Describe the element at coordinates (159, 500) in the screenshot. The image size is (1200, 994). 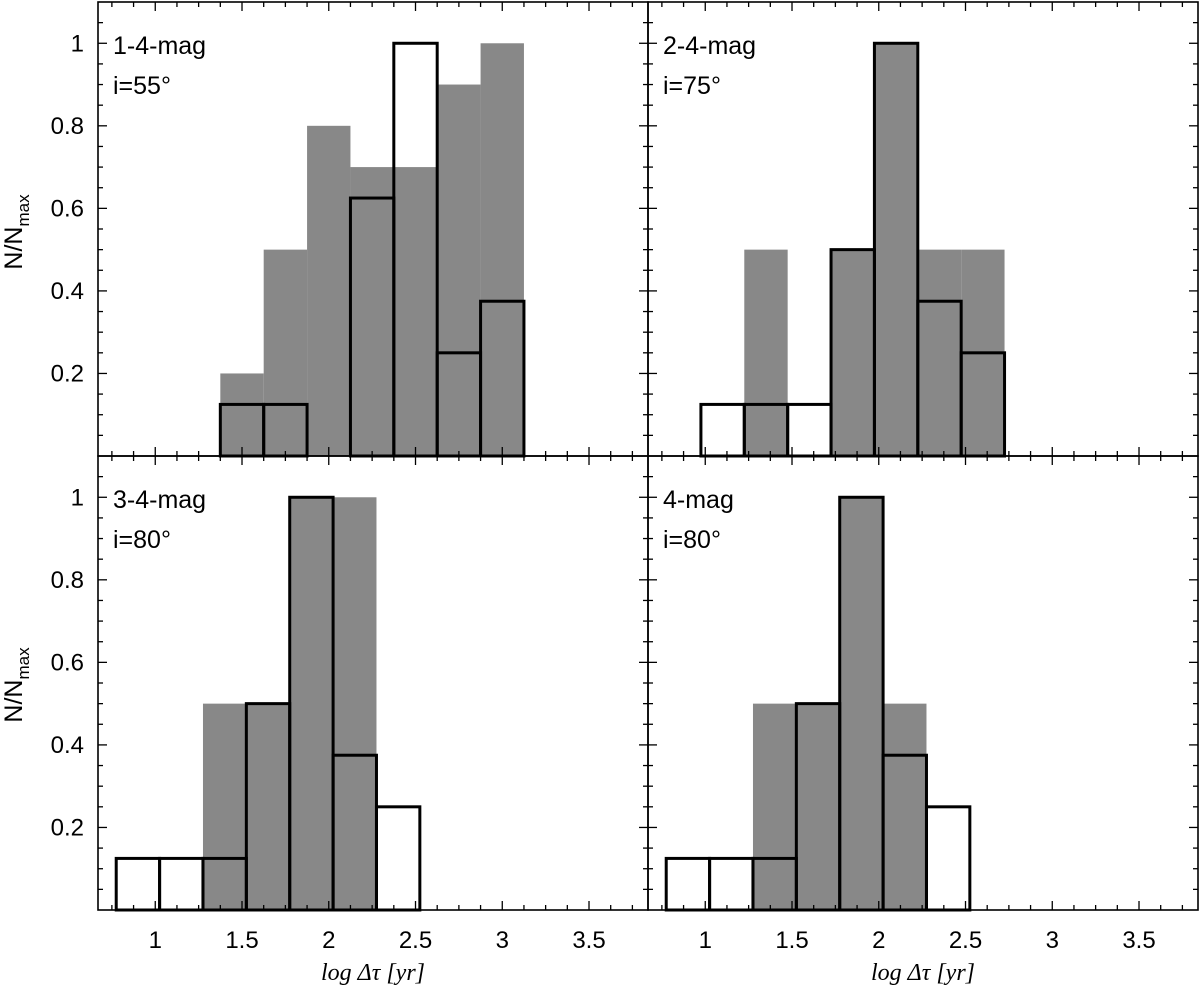
I see `panel-3-title: 3-4-mag` at that location.